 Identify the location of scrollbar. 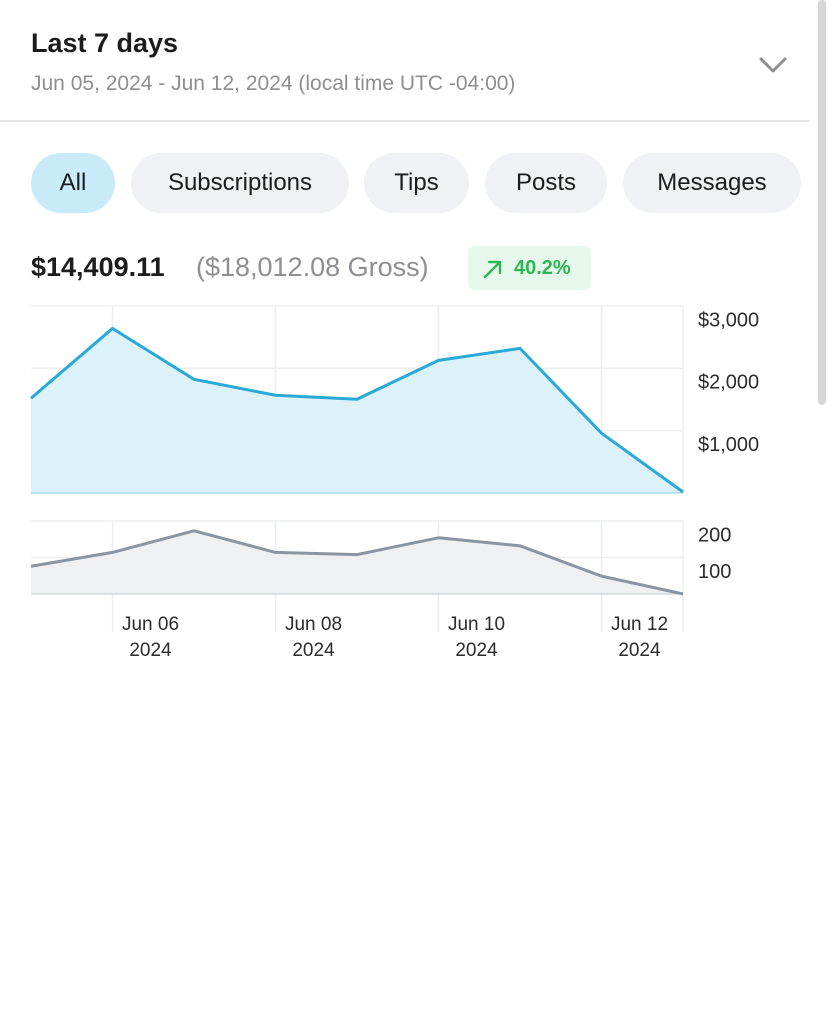
(822, 202).